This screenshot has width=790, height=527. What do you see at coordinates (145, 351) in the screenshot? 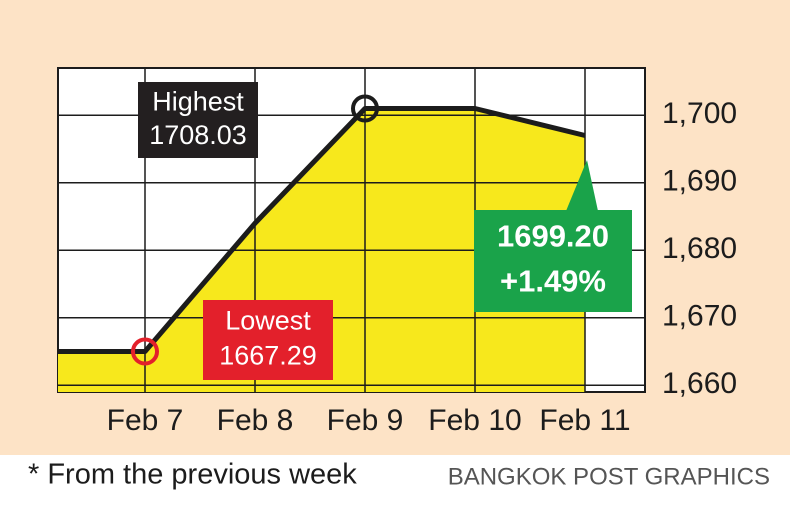
I see `lowest-marker` at bounding box center [145, 351].